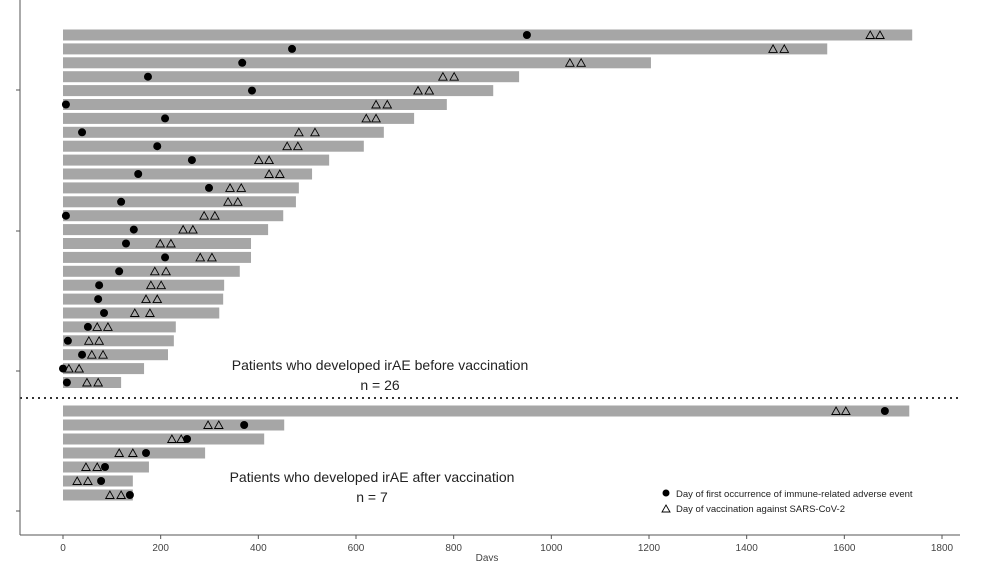  What do you see at coordinates (372, 497) in the screenshot?
I see `group2-n: n = 7` at bounding box center [372, 497].